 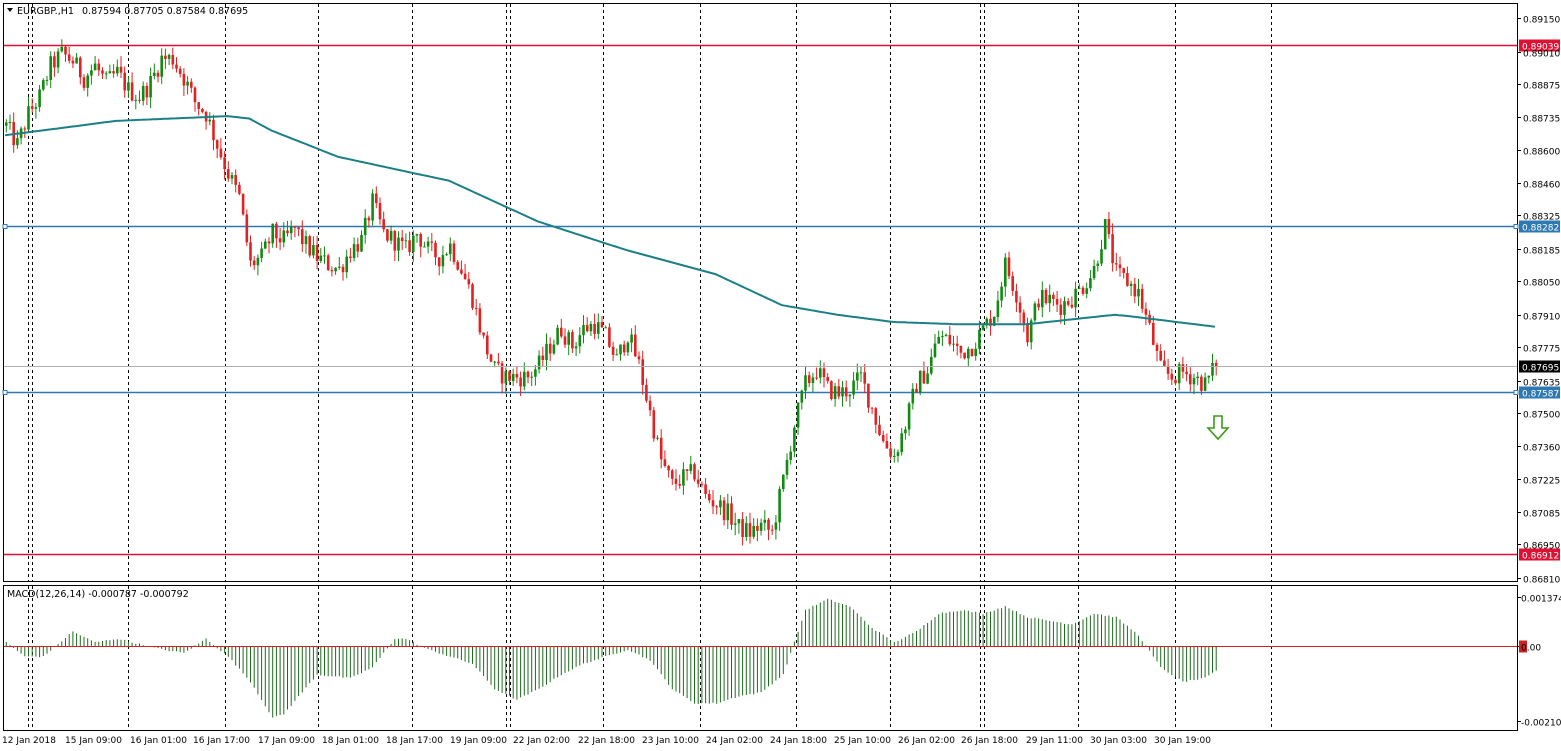 What do you see at coordinates (93, 741) in the screenshot?
I see `time-tick-label: 15 Jan 09:00` at bounding box center [93, 741].